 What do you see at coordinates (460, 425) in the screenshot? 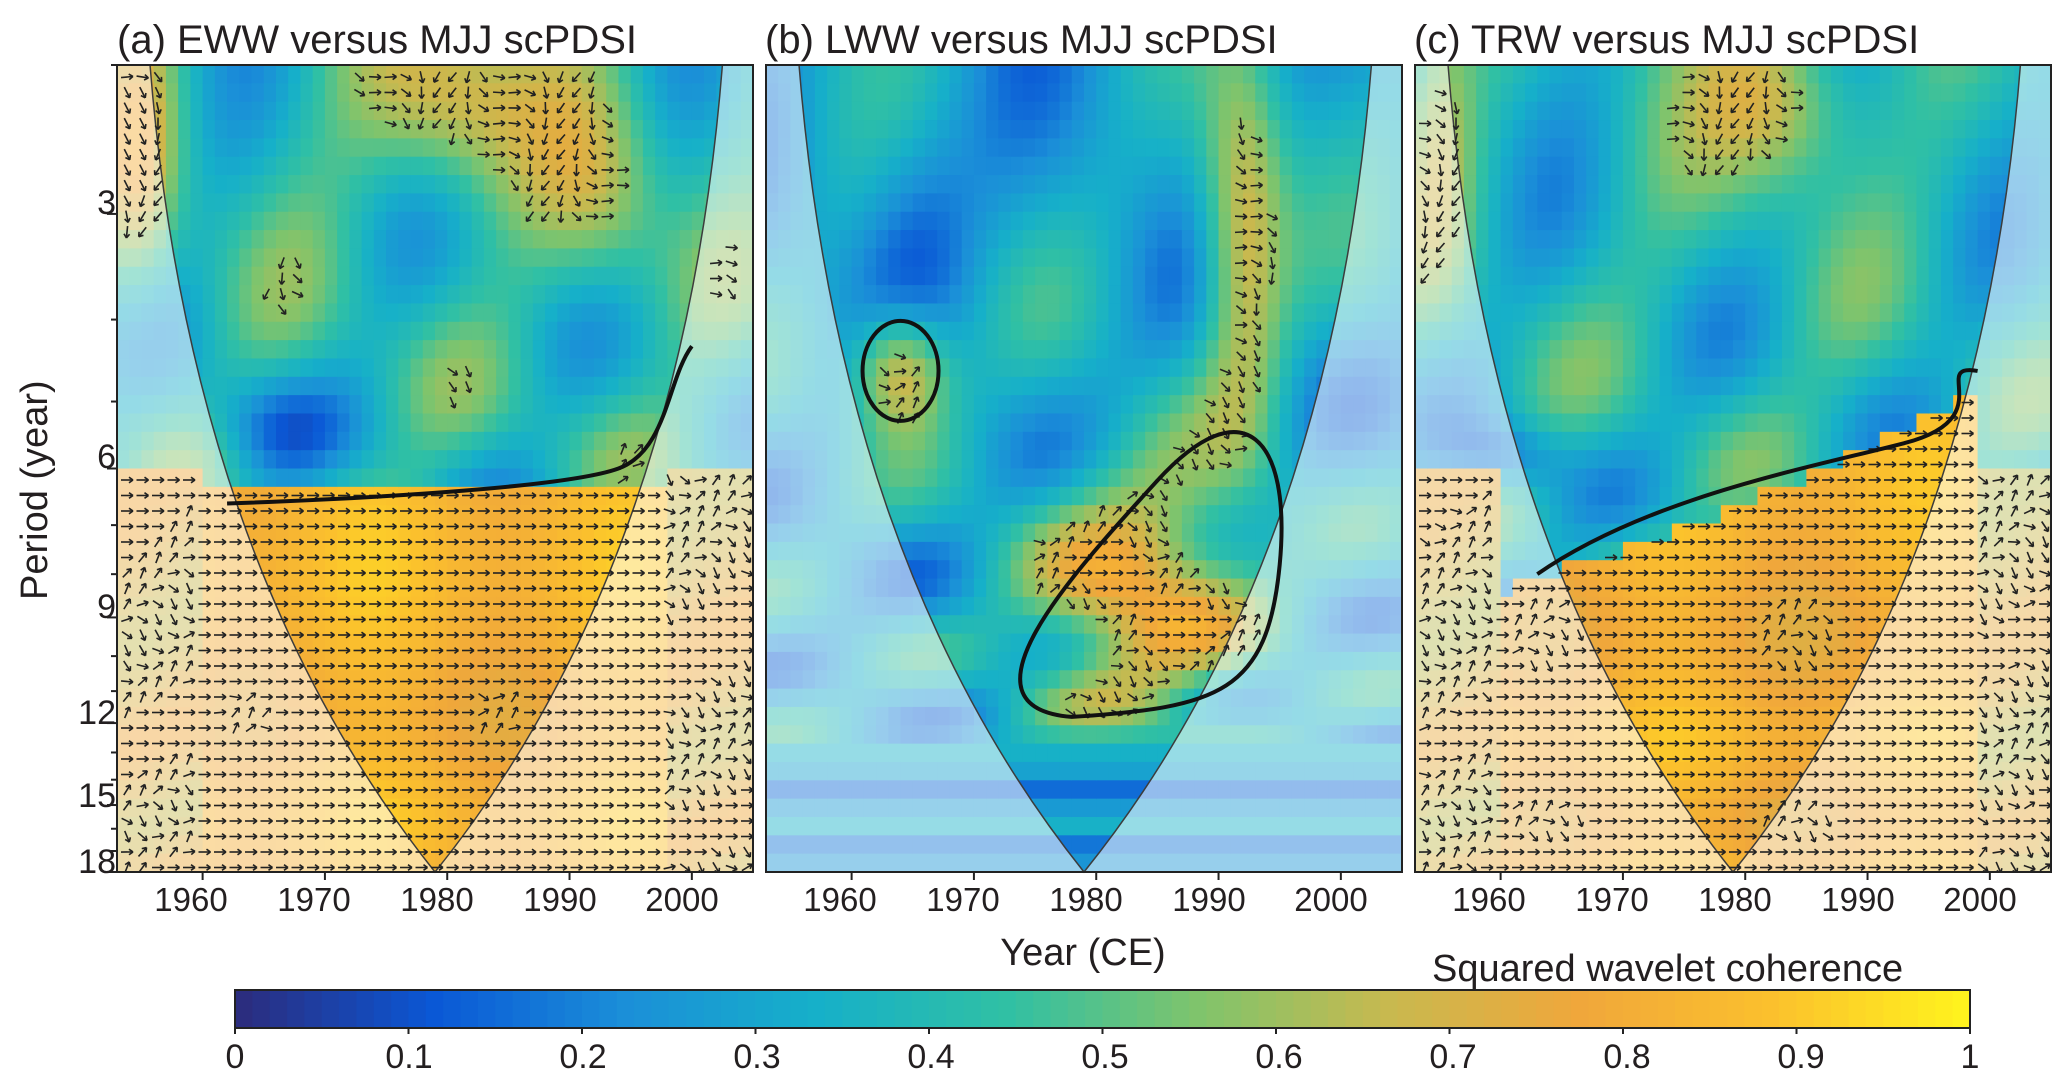
I see `significance-contour` at bounding box center [460, 425].